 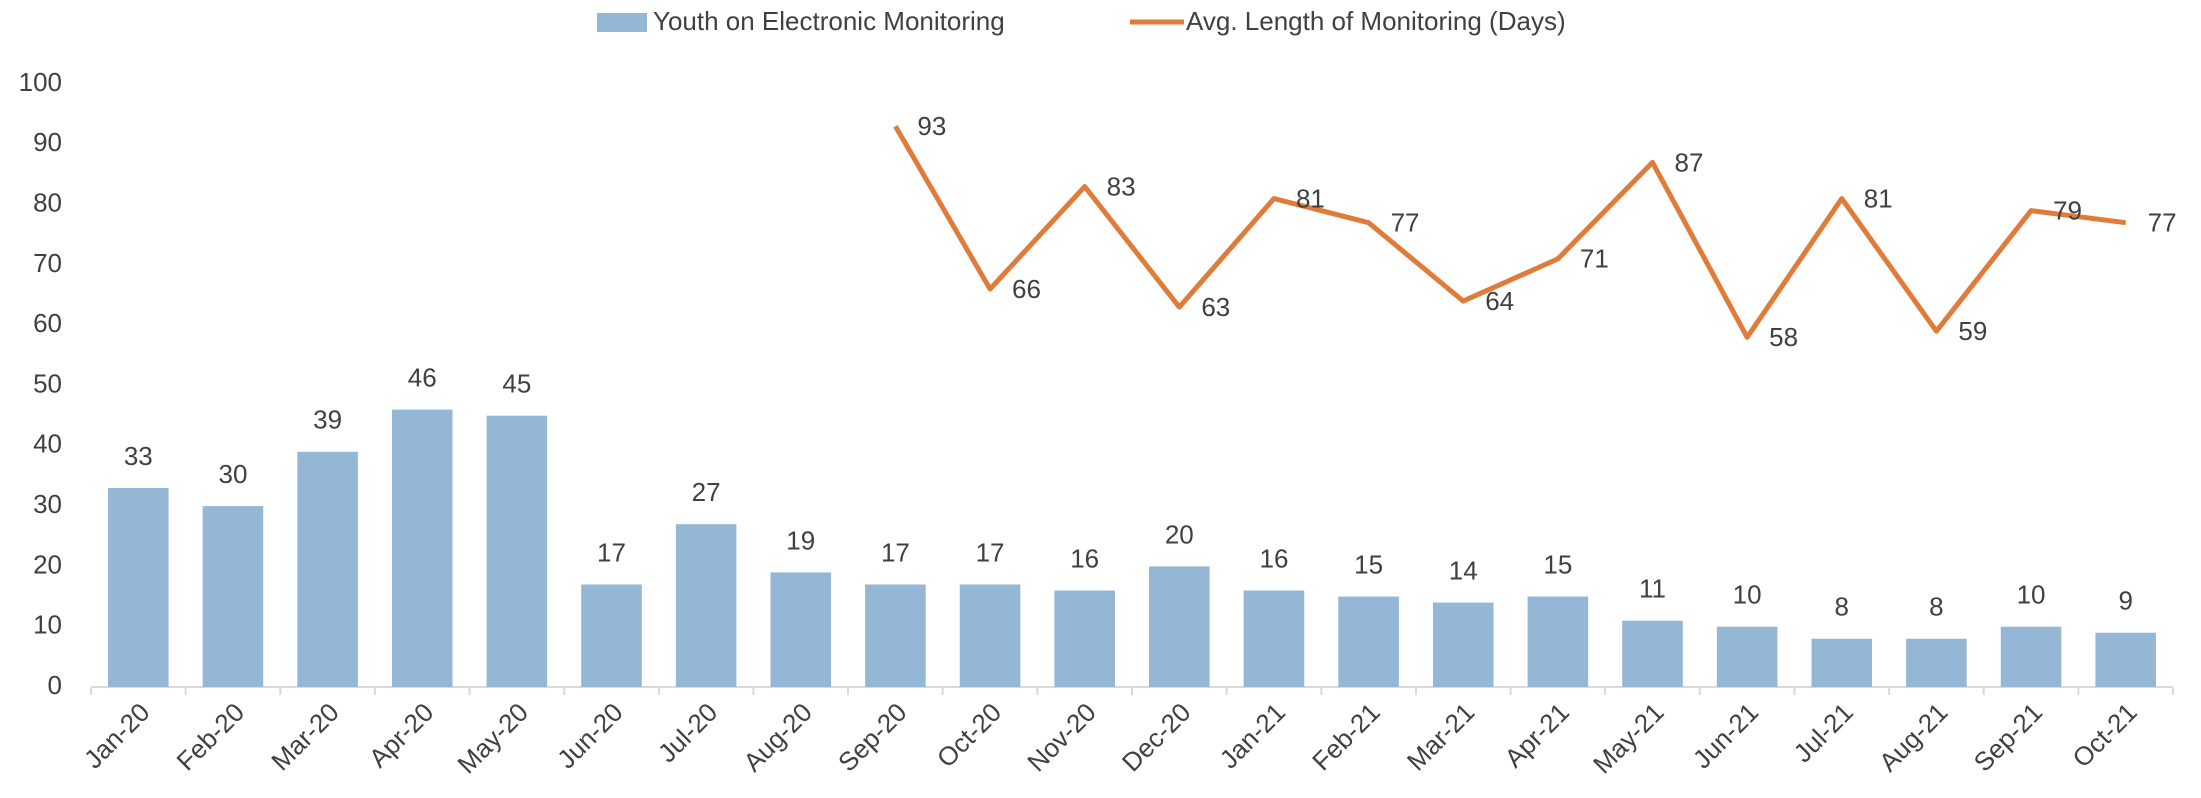 I want to click on data-label: 63, so click(x=1215, y=307).